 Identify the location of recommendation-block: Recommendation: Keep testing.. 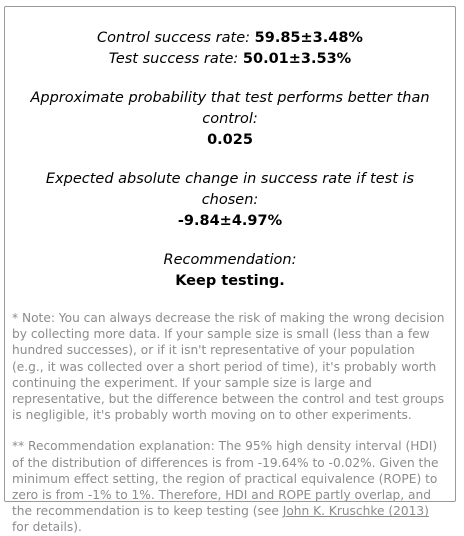
(230, 271).